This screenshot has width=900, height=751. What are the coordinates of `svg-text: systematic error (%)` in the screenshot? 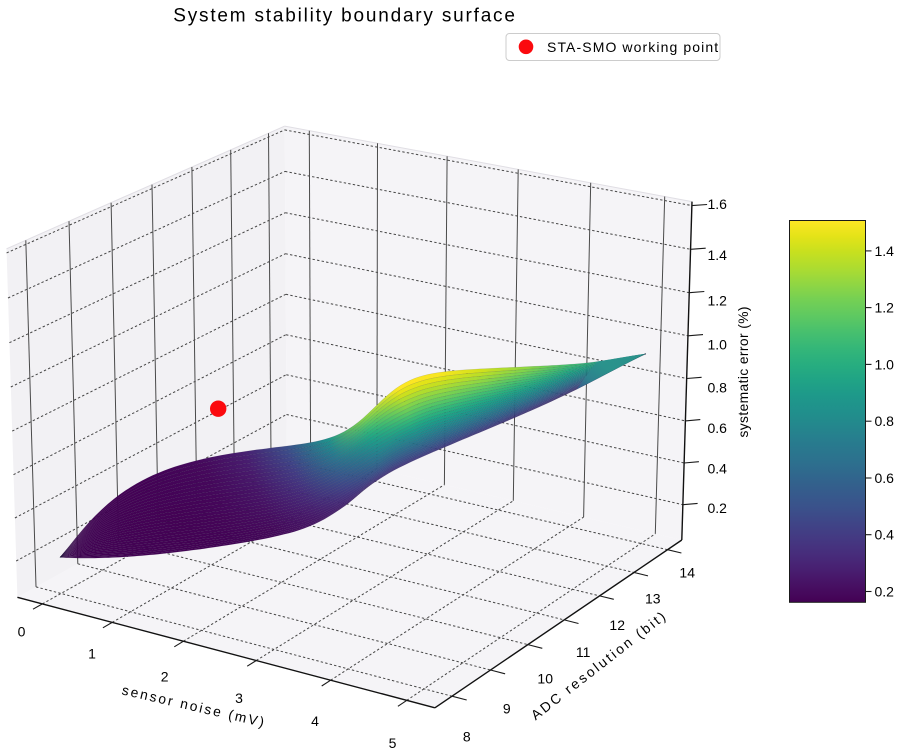 It's located at (743, 371).